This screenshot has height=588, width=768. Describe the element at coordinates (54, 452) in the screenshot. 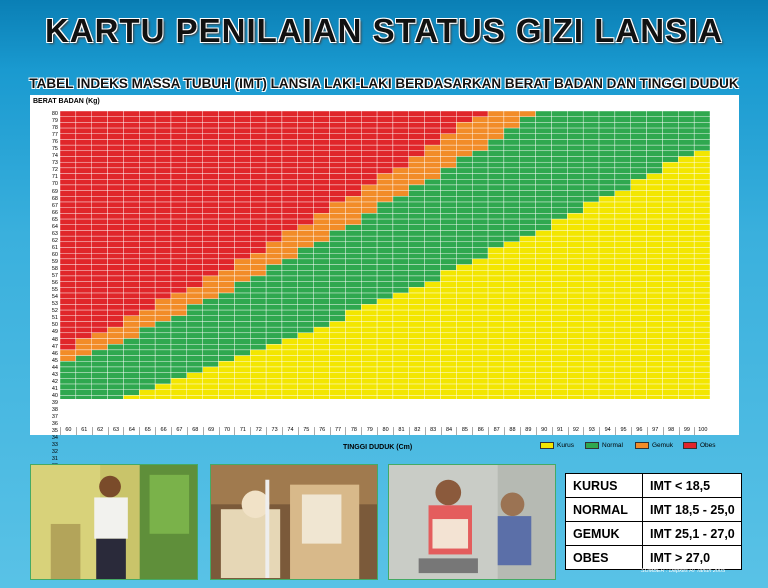

I see `weight-label: 32` at that location.